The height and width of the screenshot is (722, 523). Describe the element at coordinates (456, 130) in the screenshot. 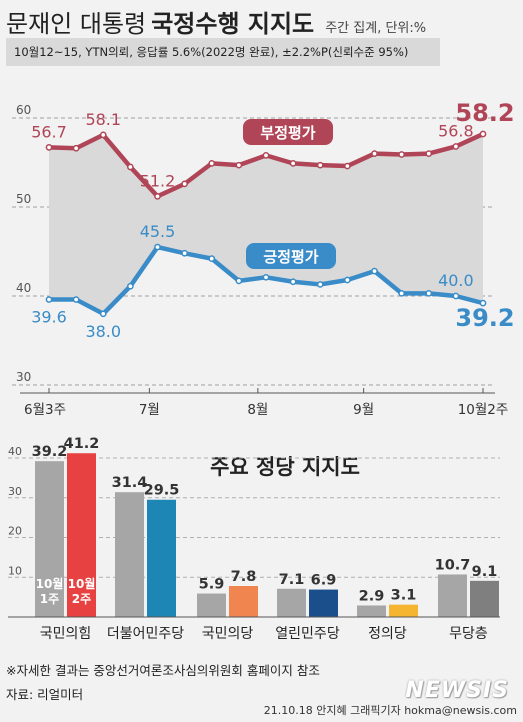

I see `negative-value-label: 56.8` at that location.